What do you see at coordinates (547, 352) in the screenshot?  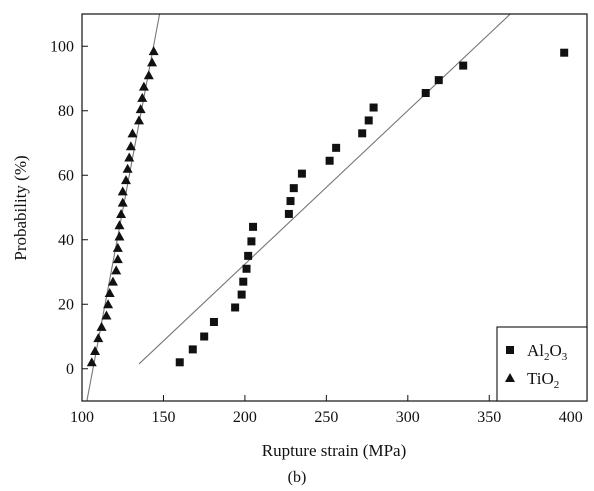 I see `legend-label-al2o3: Al2O3` at bounding box center [547, 352].